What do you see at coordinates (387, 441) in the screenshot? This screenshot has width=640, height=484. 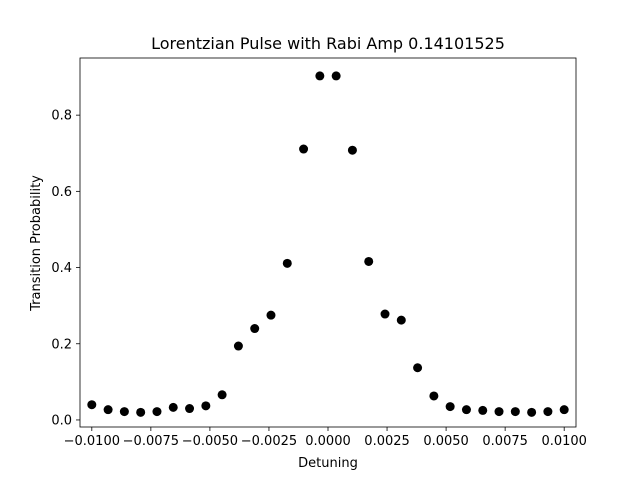 I see `x-tick-label: 0.0025` at bounding box center [387, 441].